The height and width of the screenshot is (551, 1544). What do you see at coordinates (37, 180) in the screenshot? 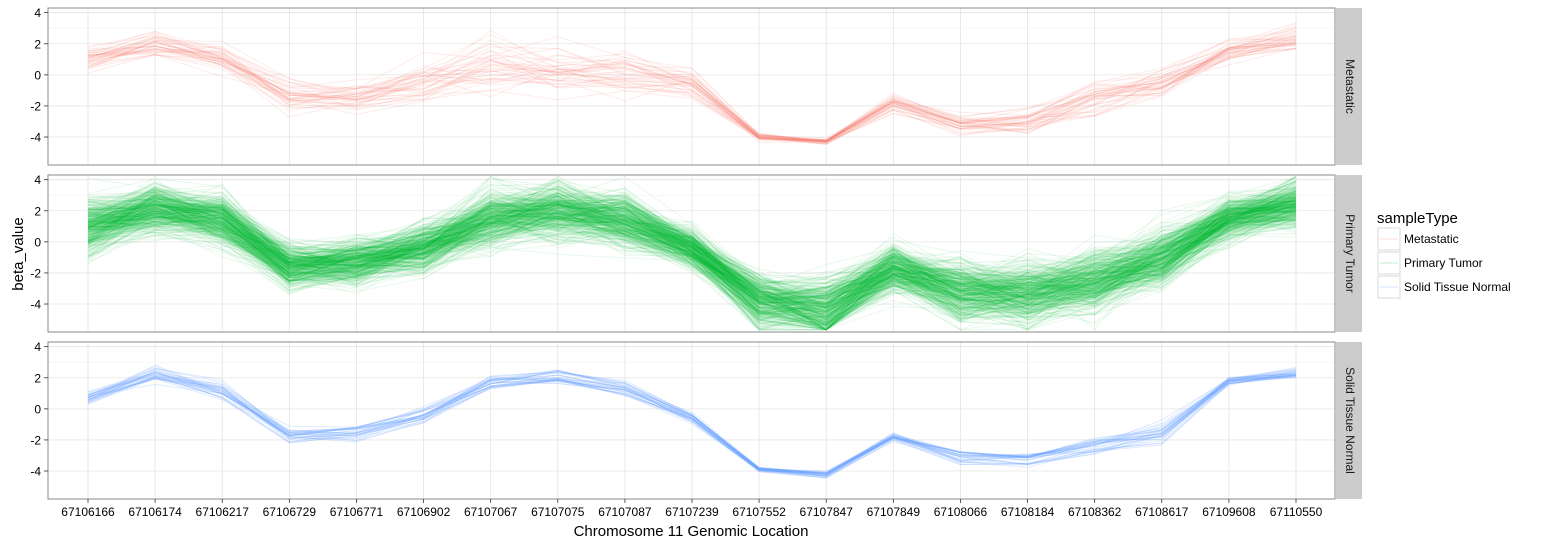
I see `y-tick-label: 4` at bounding box center [37, 180].